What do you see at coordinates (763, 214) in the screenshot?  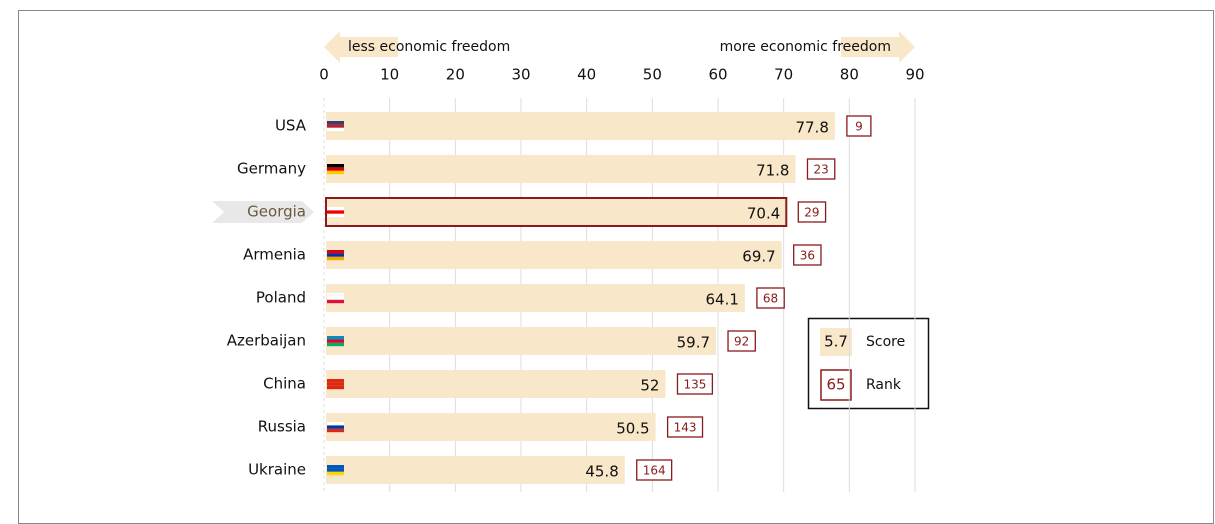 I see `value-label: 70.4` at bounding box center [763, 214].